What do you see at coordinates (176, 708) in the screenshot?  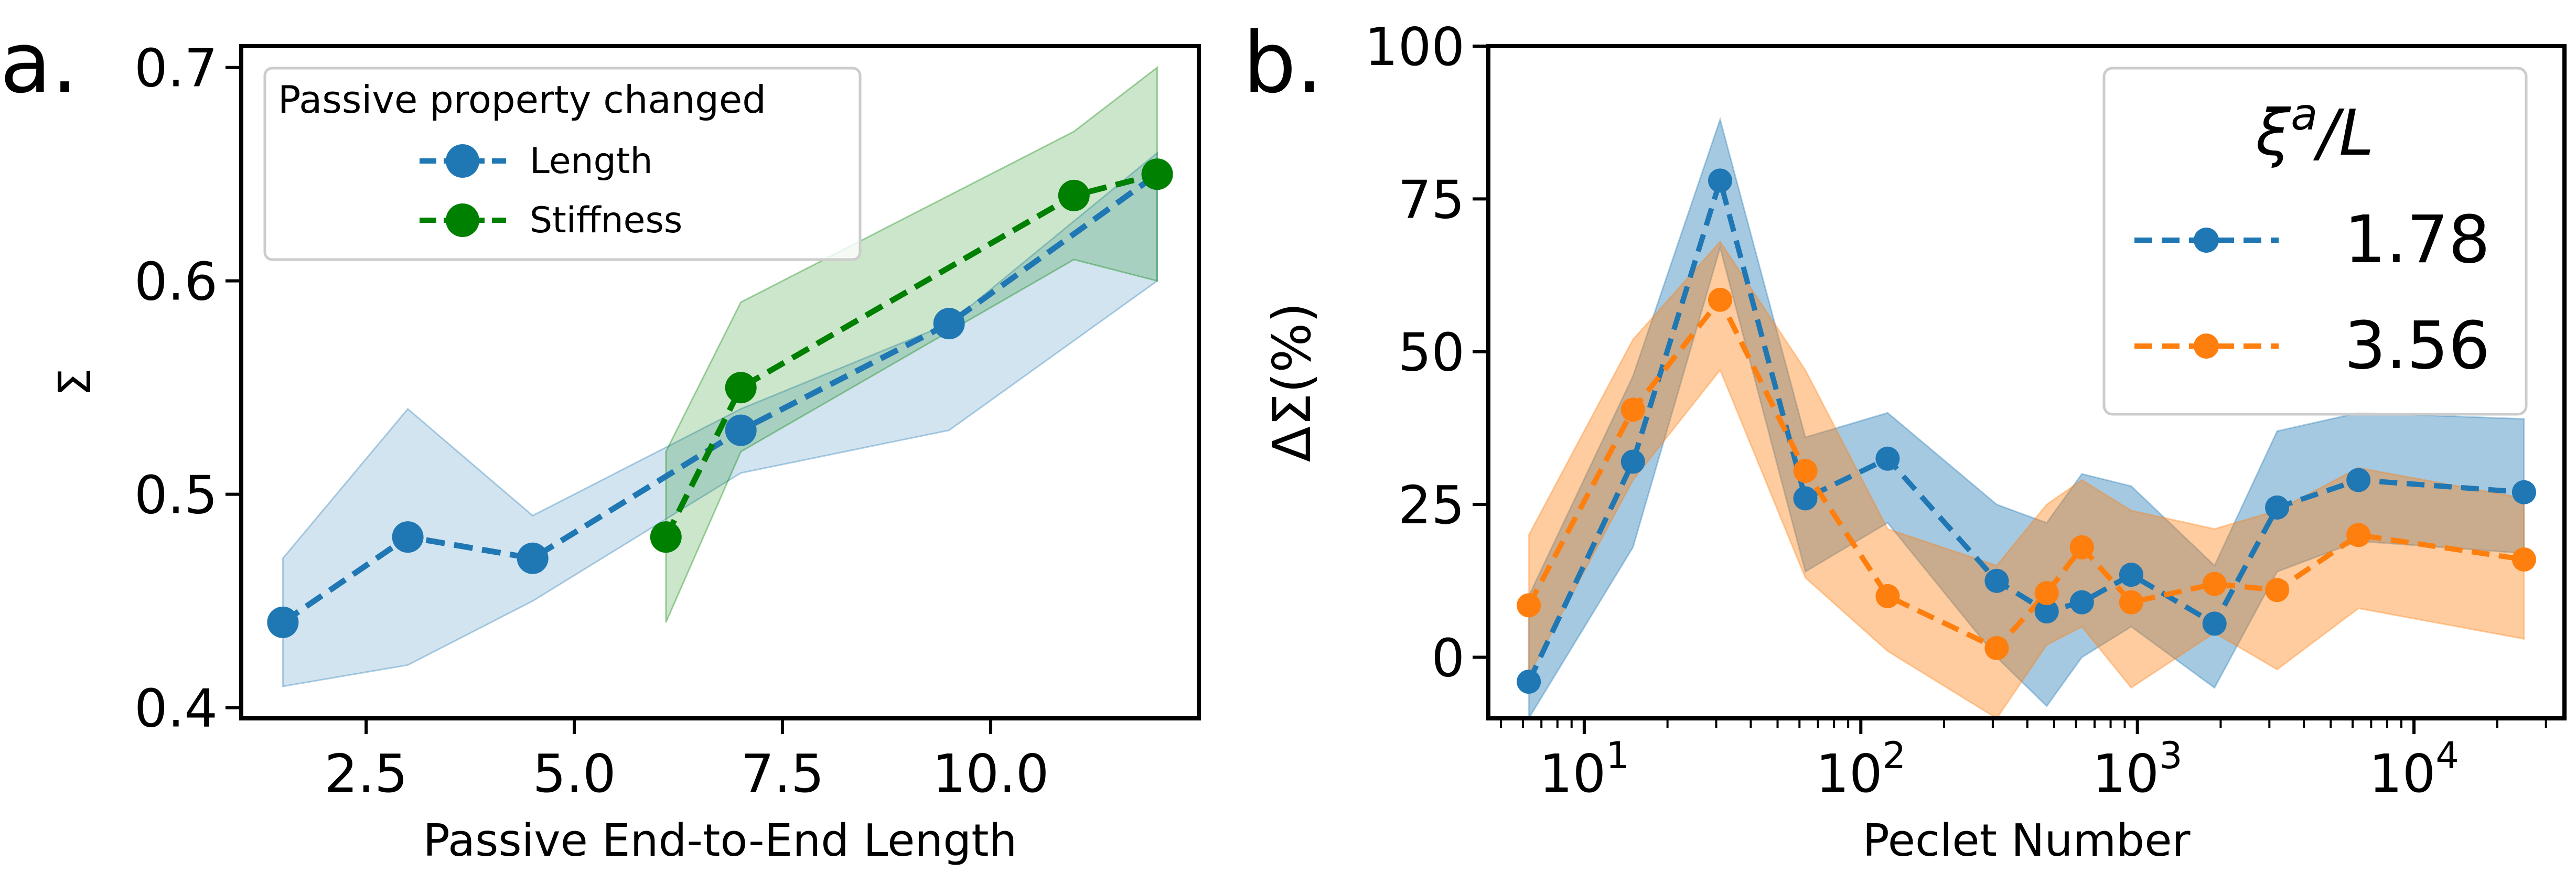 I see `chart-a-y-tick-label: 0.4` at bounding box center [176, 708].